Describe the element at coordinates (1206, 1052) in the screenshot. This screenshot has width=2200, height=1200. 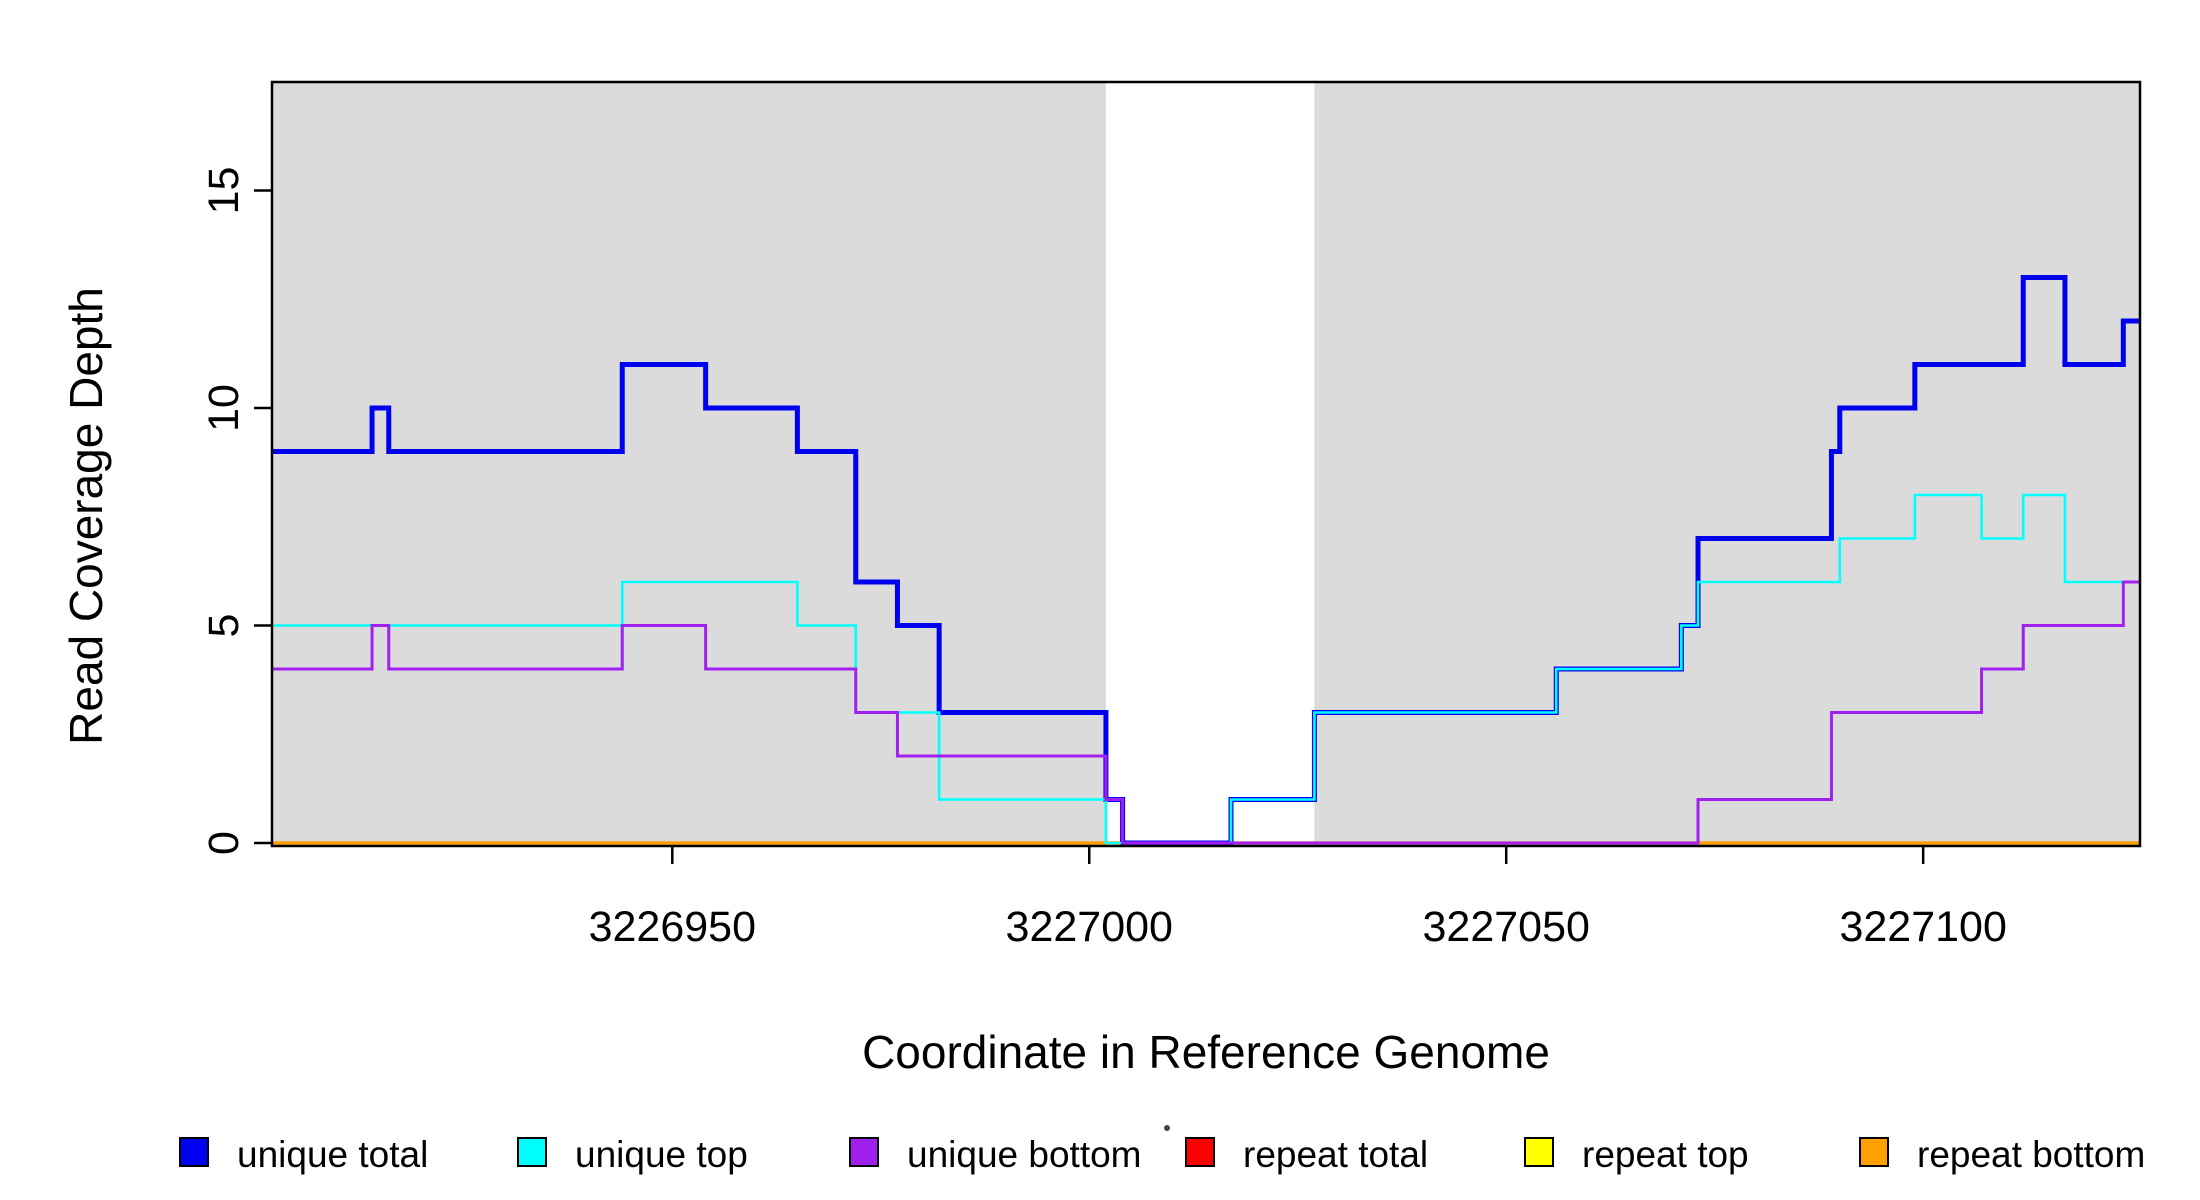
I see `x-axis-title: Coordinate in Reference Genome` at that location.